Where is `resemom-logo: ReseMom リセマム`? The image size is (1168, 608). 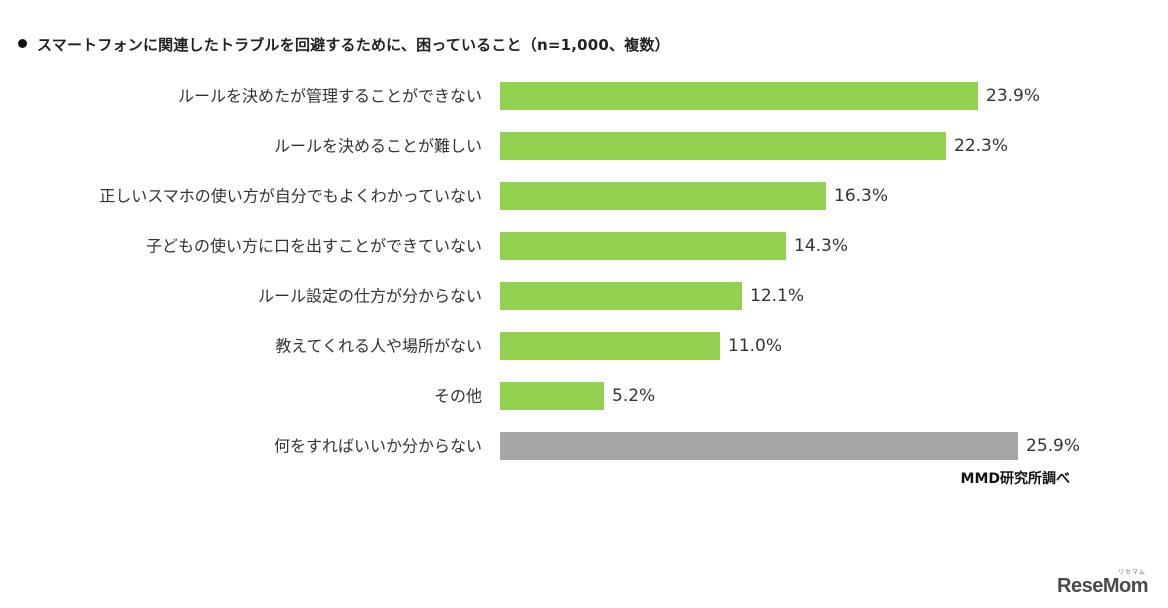 resemom-logo: ReseMom リセマム is located at coordinates (1102, 584).